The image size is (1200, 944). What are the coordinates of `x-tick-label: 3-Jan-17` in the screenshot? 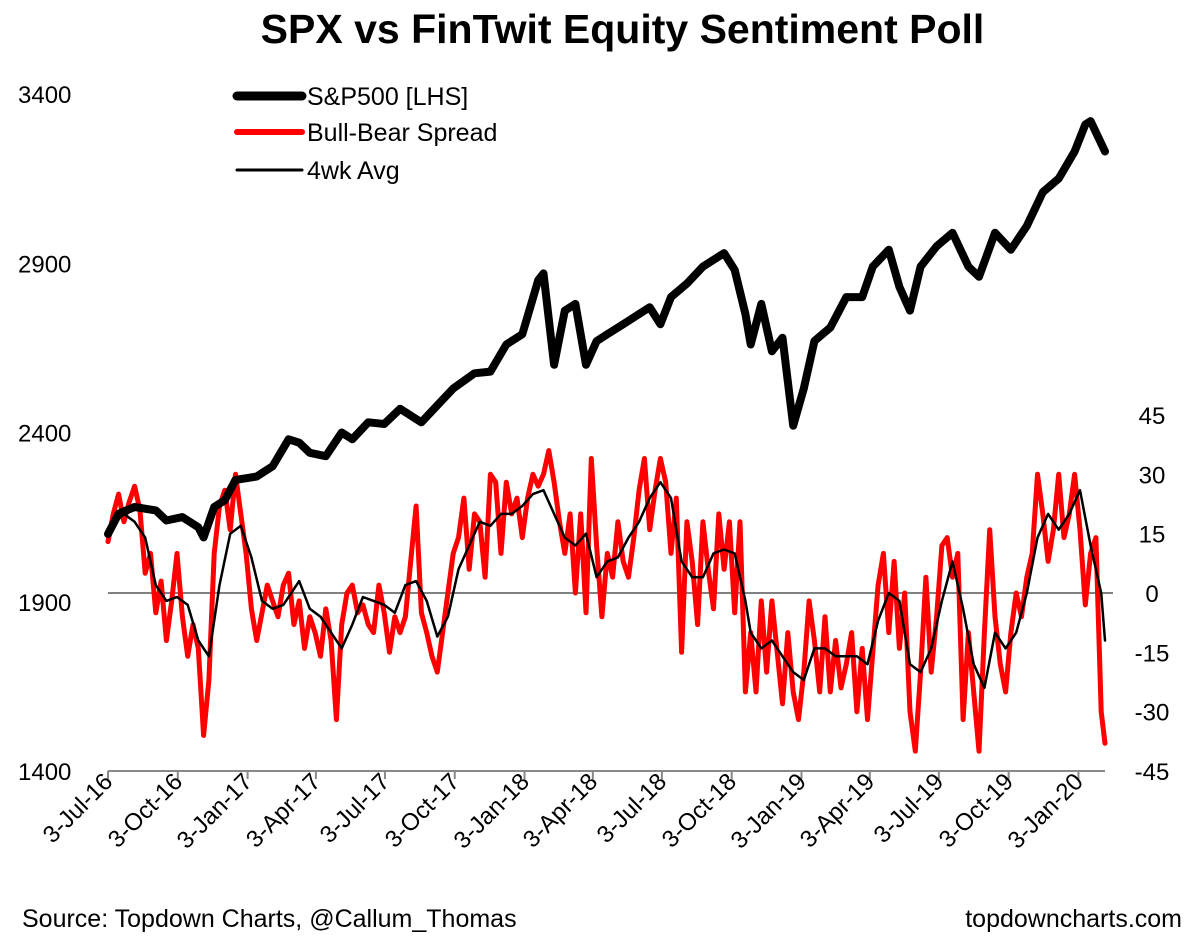 It's located at (215, 811).